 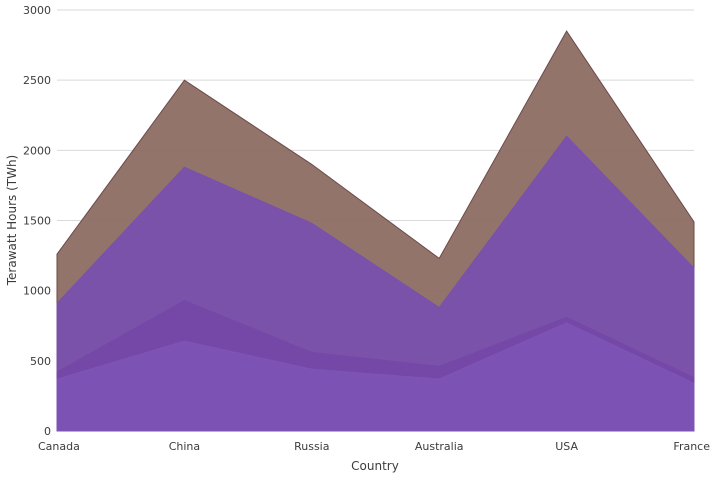 I want to click on x-tick-label: China, so click(x=184, y=446).